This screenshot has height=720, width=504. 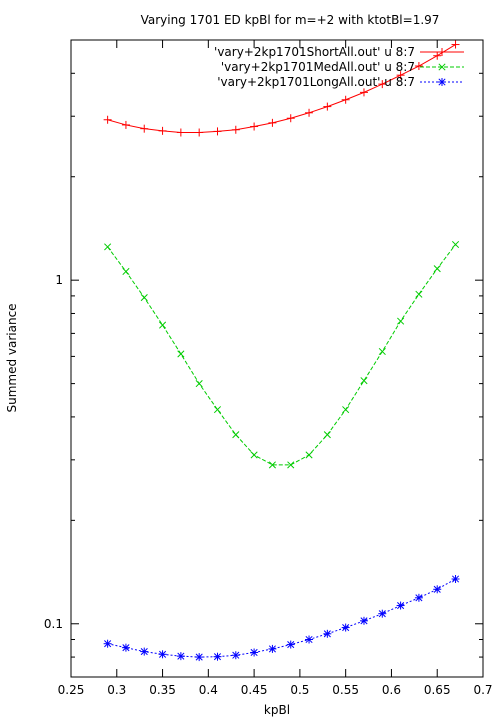 I want to click on x-tick-label: 0.4, so click(x=208, y=690).